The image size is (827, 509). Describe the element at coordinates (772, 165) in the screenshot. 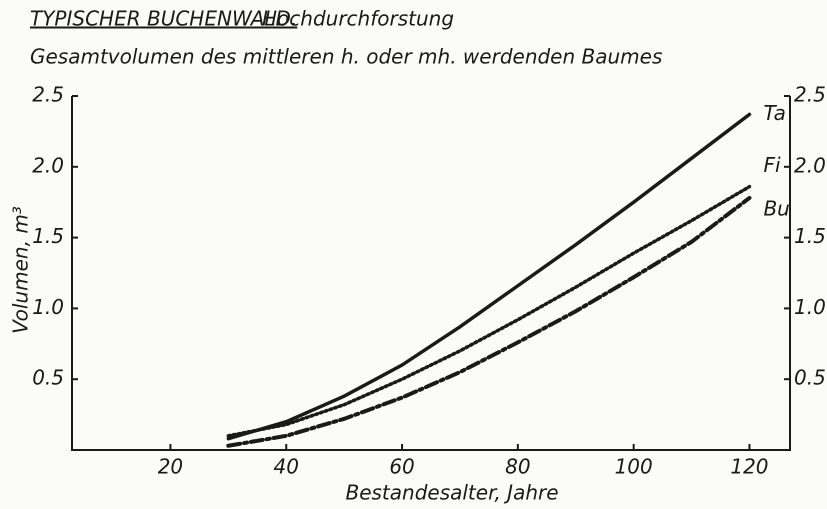

I see `series-label: Fi` at that location.